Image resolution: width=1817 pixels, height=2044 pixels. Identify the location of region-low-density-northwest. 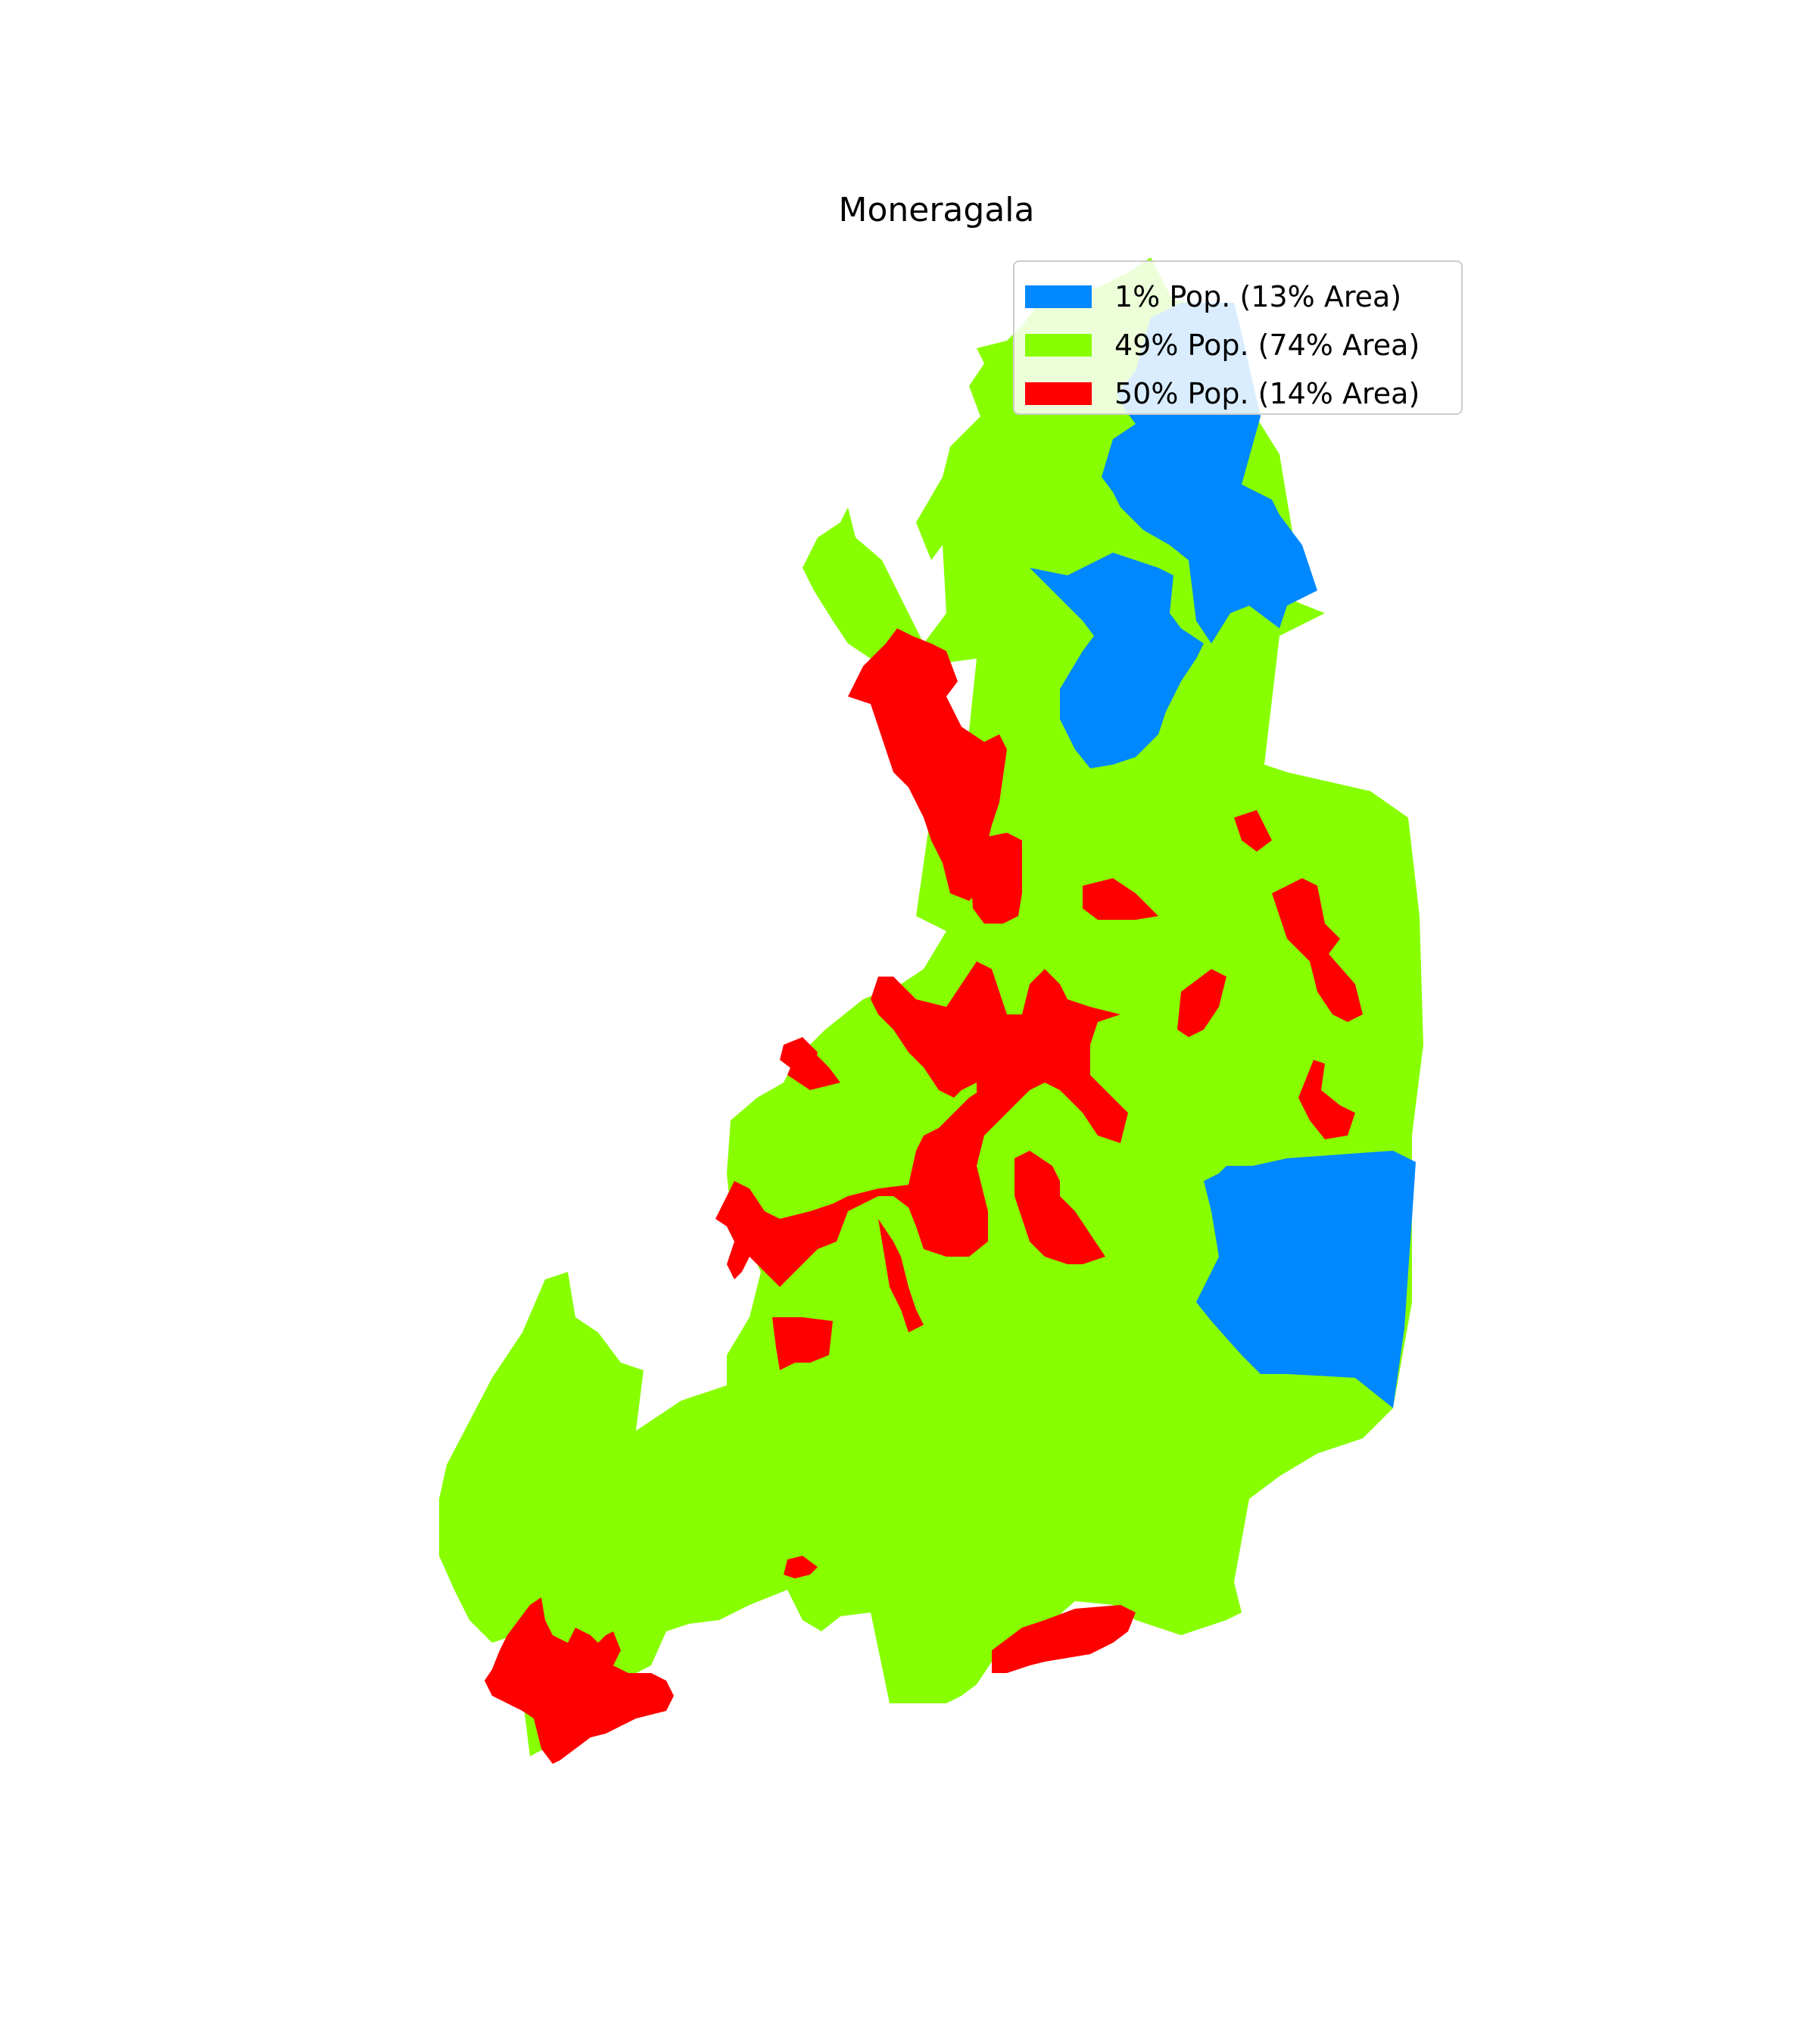
(1117, 660).